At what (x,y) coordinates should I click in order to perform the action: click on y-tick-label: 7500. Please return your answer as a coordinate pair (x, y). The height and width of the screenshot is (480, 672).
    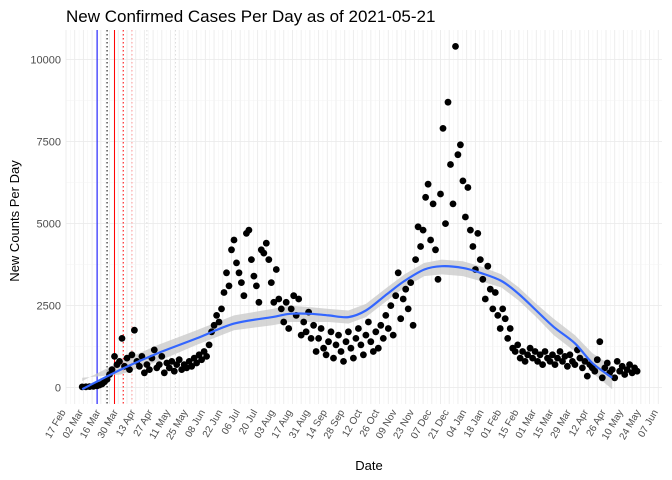
    Looking at the image, I should click on (49, 143).